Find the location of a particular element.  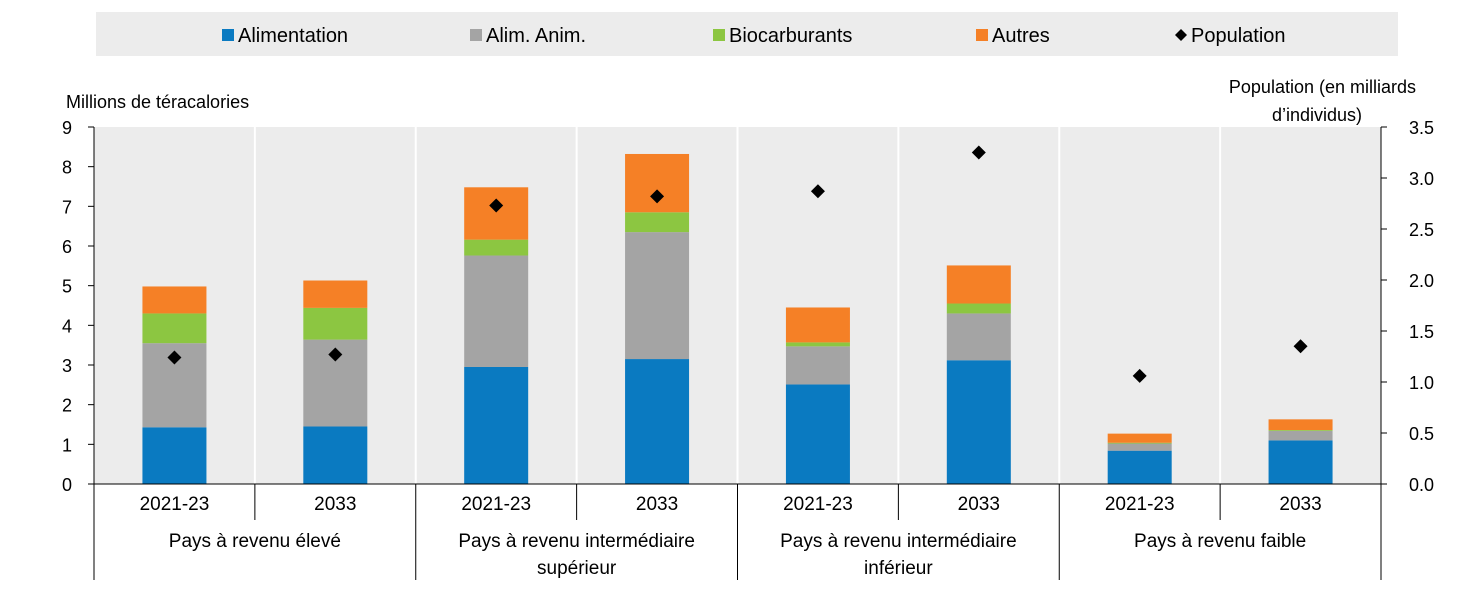

legend-population-marker is located at coordinates (1181, 35).